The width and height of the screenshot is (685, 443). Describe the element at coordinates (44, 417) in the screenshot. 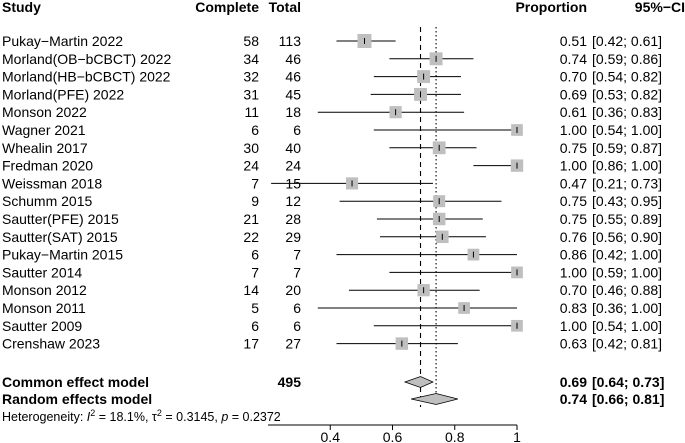

I see `heterogeneity-prefix: Heterogeneity:` at that location.